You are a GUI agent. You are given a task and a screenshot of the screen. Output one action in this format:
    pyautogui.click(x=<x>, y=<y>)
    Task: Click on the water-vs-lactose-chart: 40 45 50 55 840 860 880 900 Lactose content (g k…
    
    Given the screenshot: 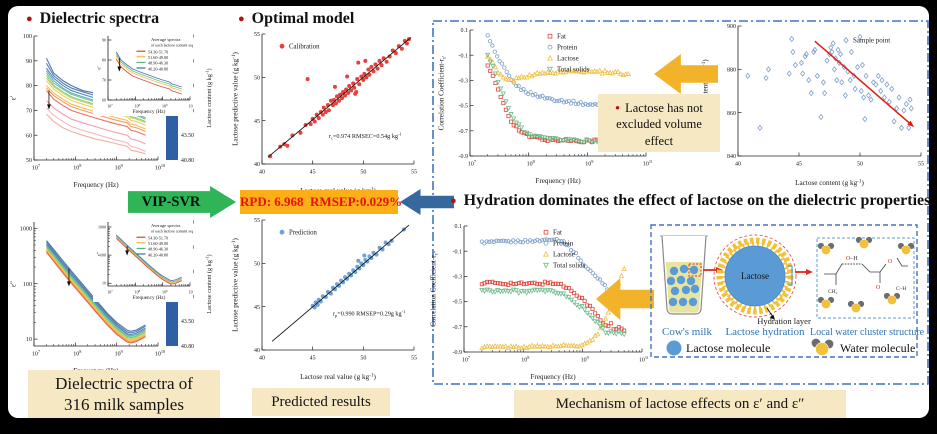 What is the action you would take?
    pyautogui.click(x=812, y=105)
    